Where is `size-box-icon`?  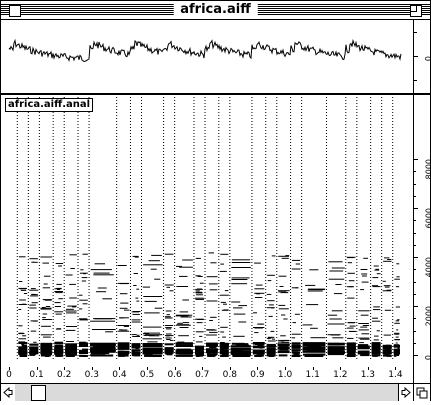 size-box-icon is located at coordinates (421, 392).